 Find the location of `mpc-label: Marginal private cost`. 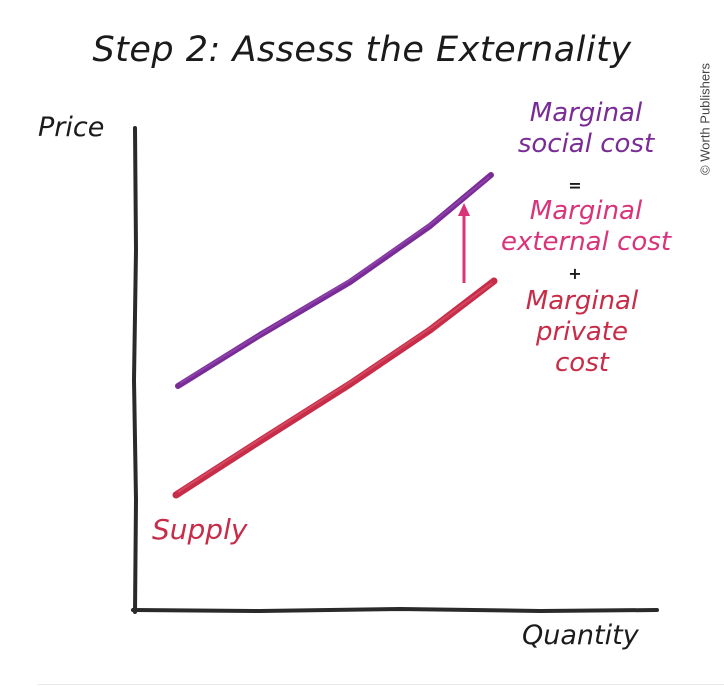

mpc-label: Marginal private cost is located at coordinates (582, 332).